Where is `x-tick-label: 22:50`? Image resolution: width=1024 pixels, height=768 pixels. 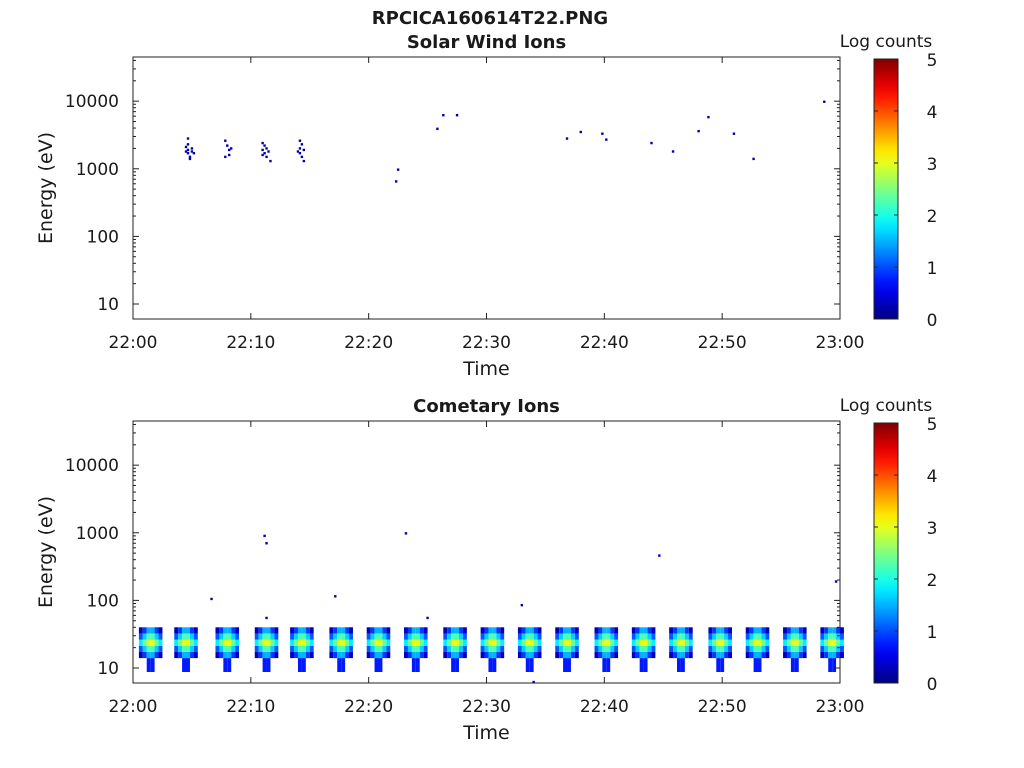 x-tick-label: 22:50 is located at coordinates (722, 343).